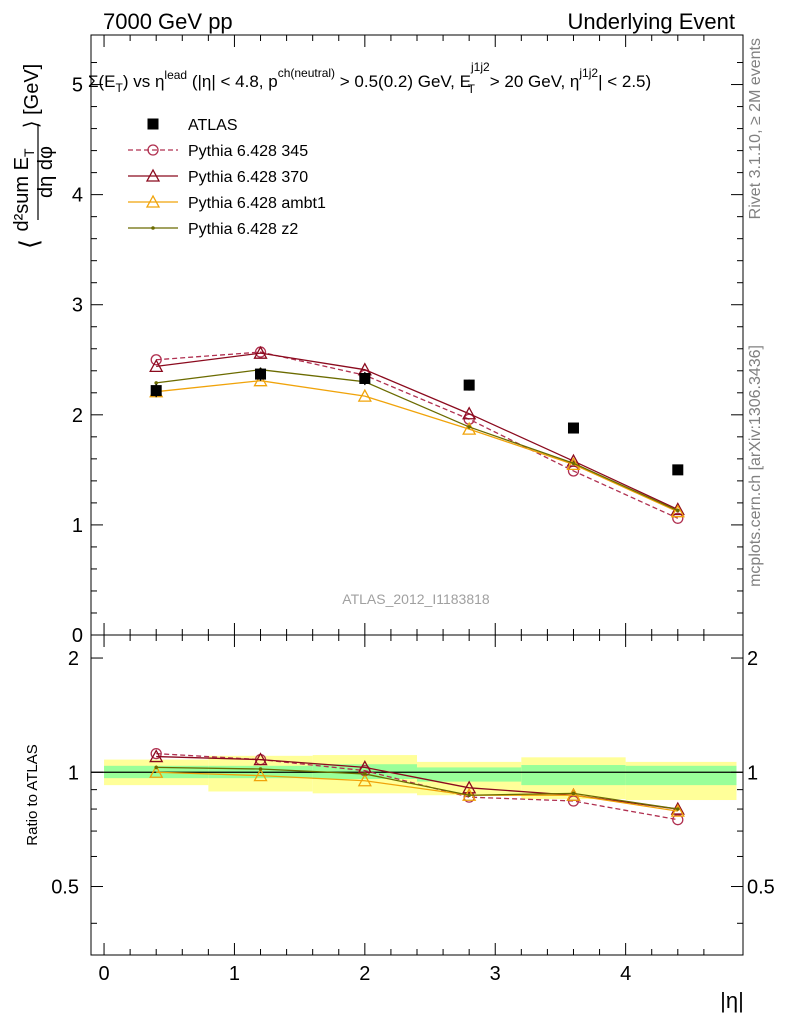 The width and height of the screenshot is (786, 1024). Describe the element at coordinates (32, 96) in the screenshot. I see `svg-text: ⟩ [GeV]` at that location.